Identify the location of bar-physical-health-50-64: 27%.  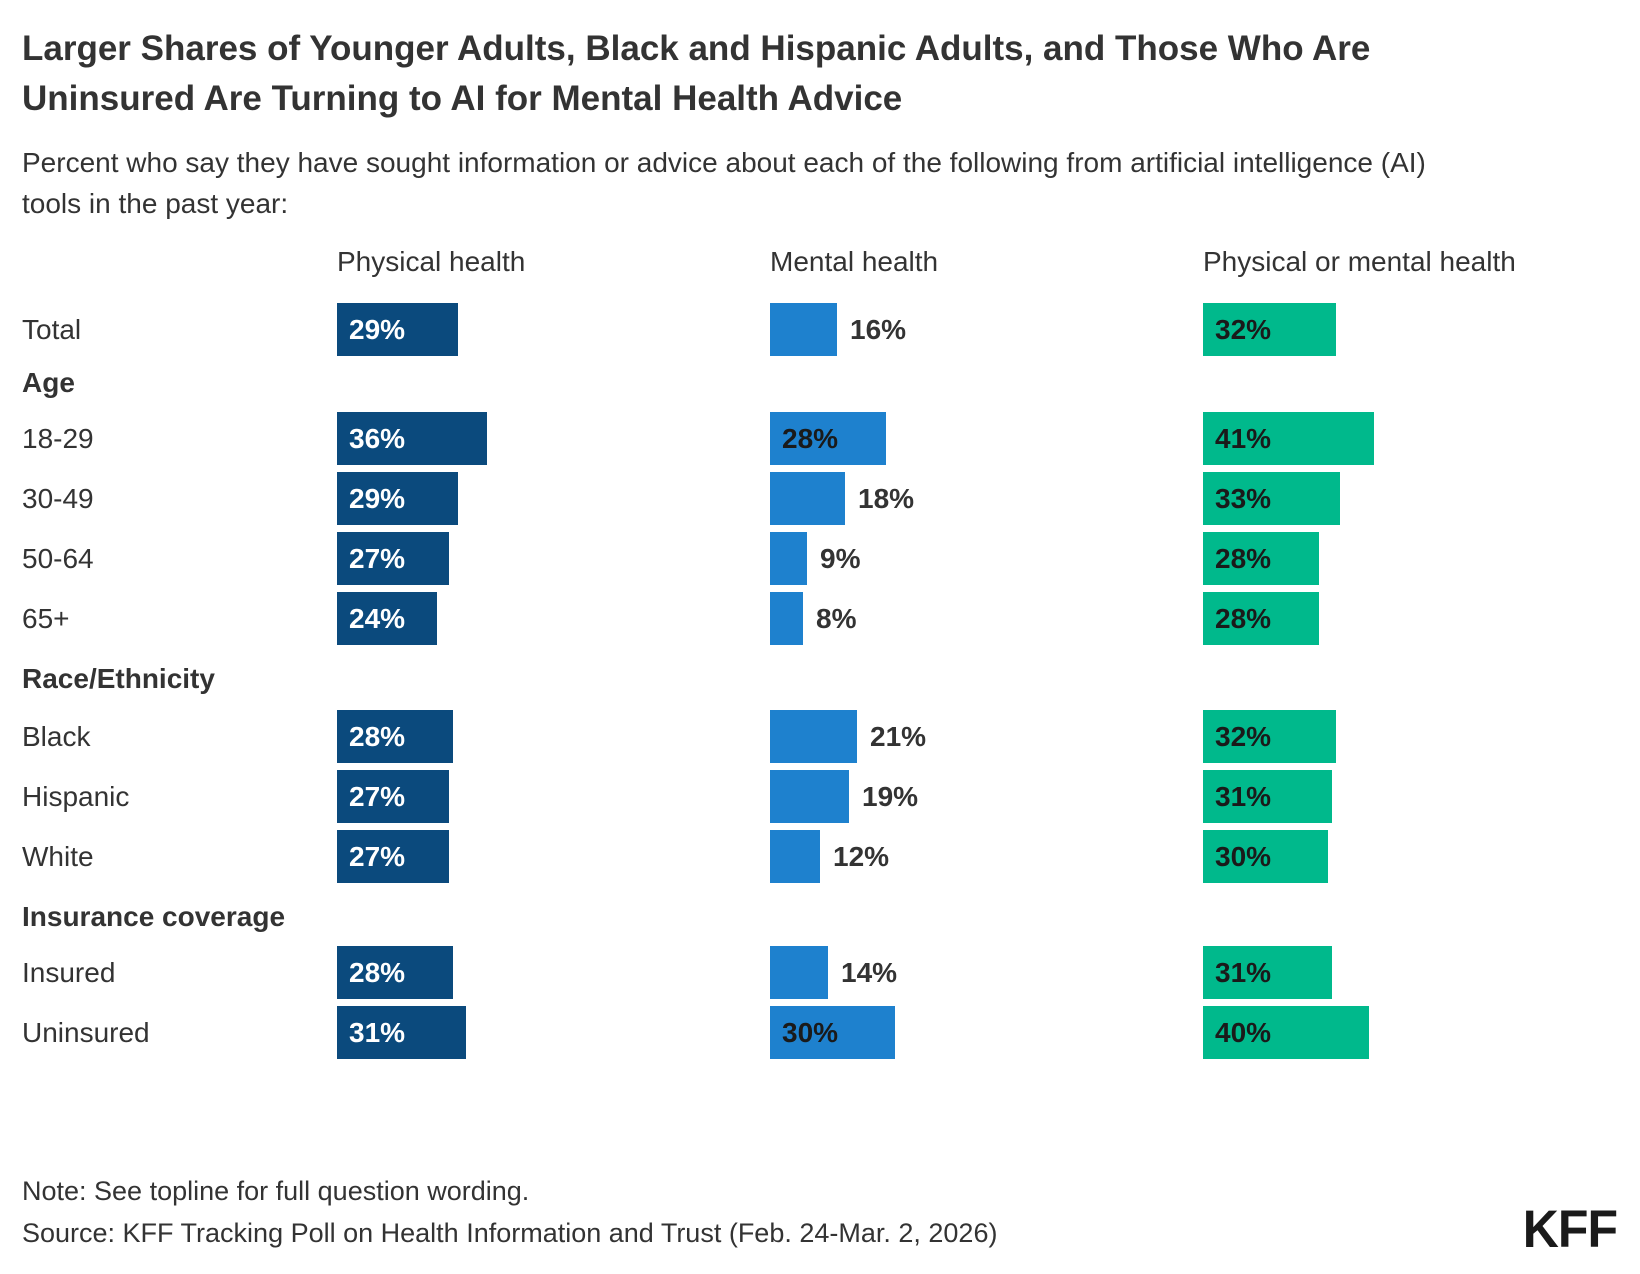
(393, 558).